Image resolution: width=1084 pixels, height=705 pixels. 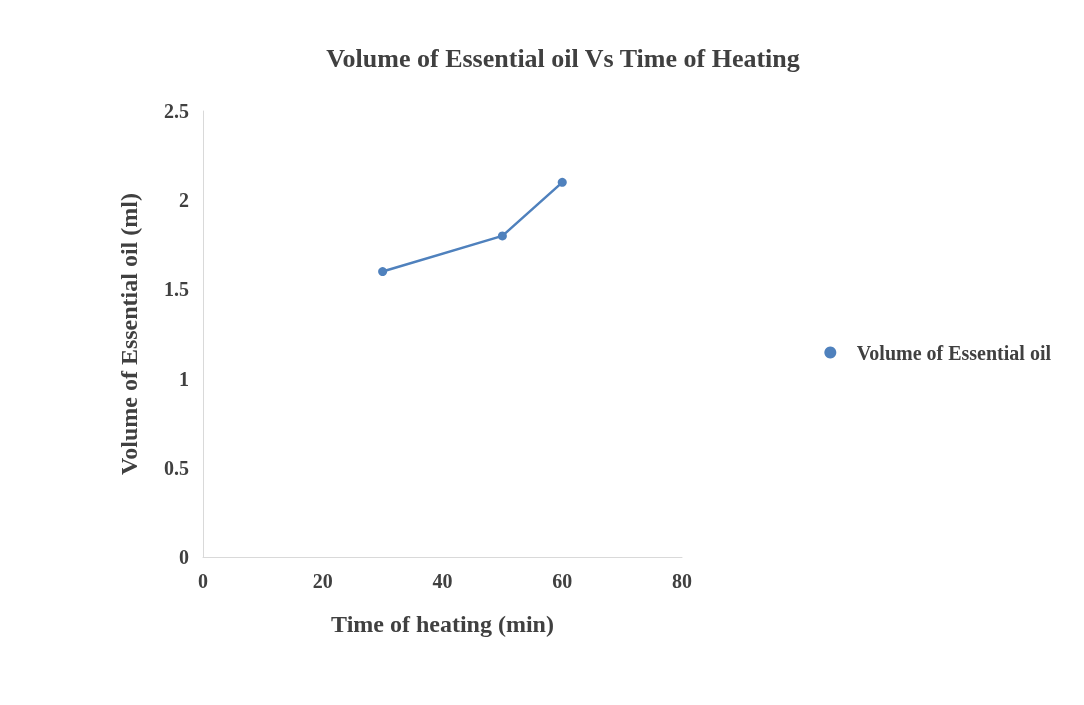 What do you see at coordinates (129, 334) in the screenshot?
I see `y-axis-title: Volume of Essential oil (ml)` at bounding box center [129, 334].